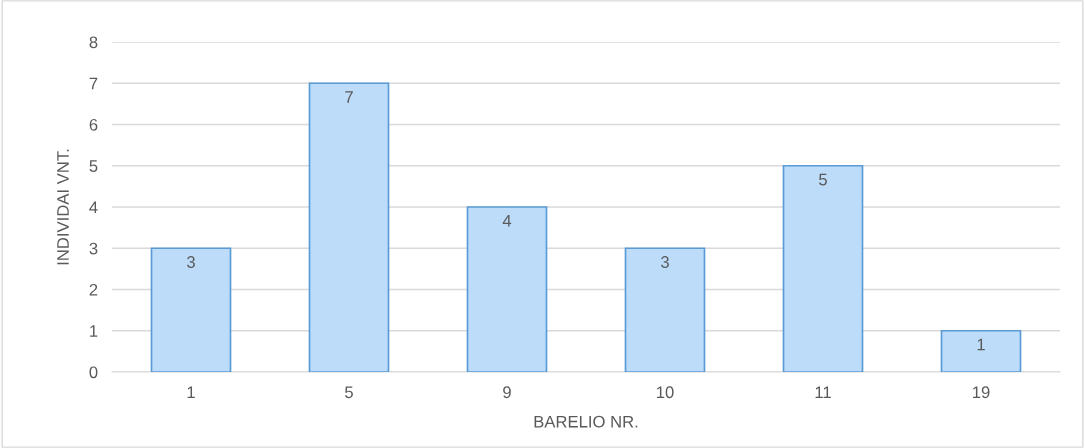  What do you see at coordinates (93, 83) in the screenshot?
I see `y-tick-label: 7` at bounding box center [93, 83].